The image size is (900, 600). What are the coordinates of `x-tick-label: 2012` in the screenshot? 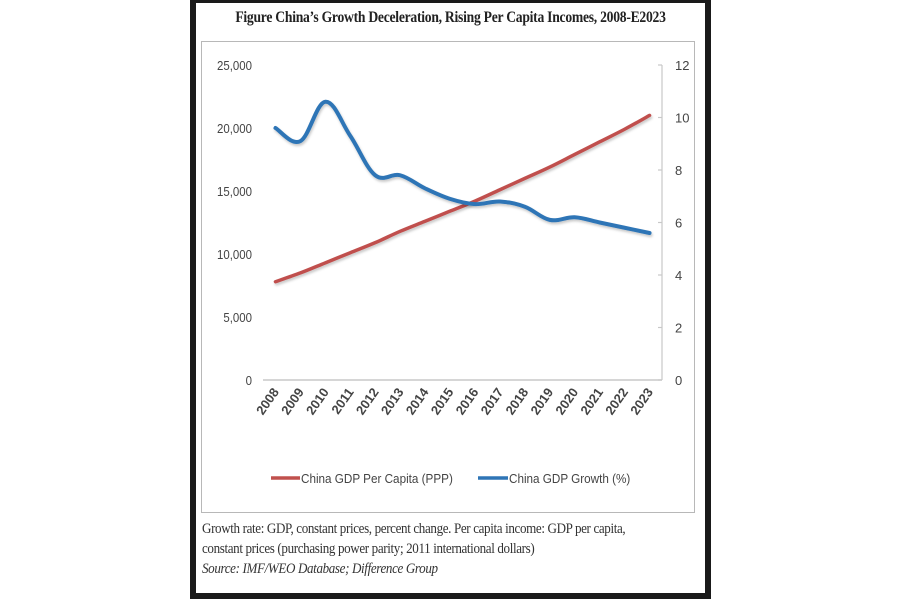 It's located at (367, 401).